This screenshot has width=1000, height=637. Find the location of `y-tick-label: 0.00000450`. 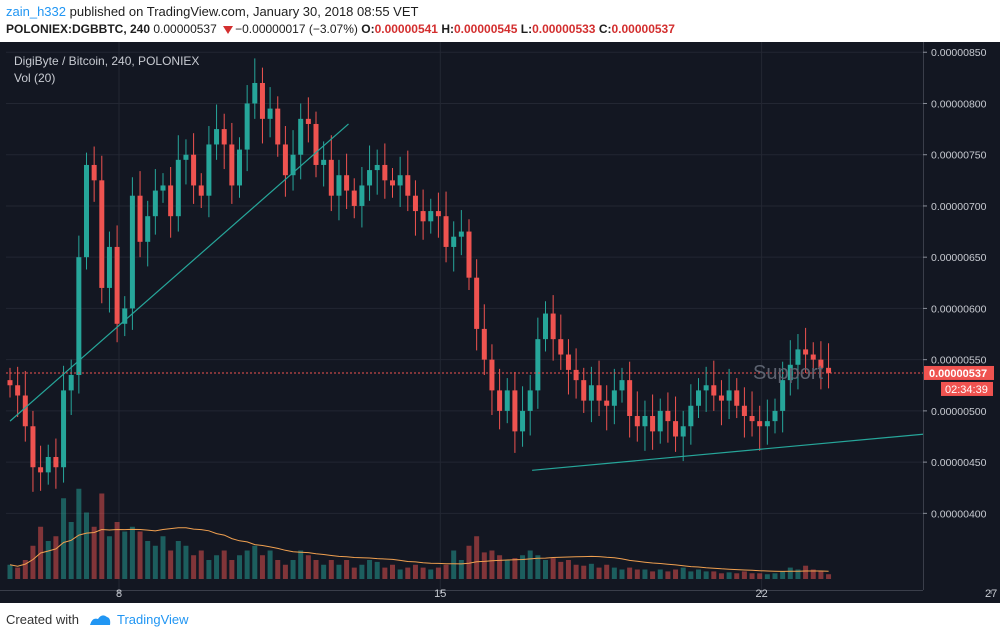

y-tick-label: 0.00000450 is located at coordinates (959, 463).